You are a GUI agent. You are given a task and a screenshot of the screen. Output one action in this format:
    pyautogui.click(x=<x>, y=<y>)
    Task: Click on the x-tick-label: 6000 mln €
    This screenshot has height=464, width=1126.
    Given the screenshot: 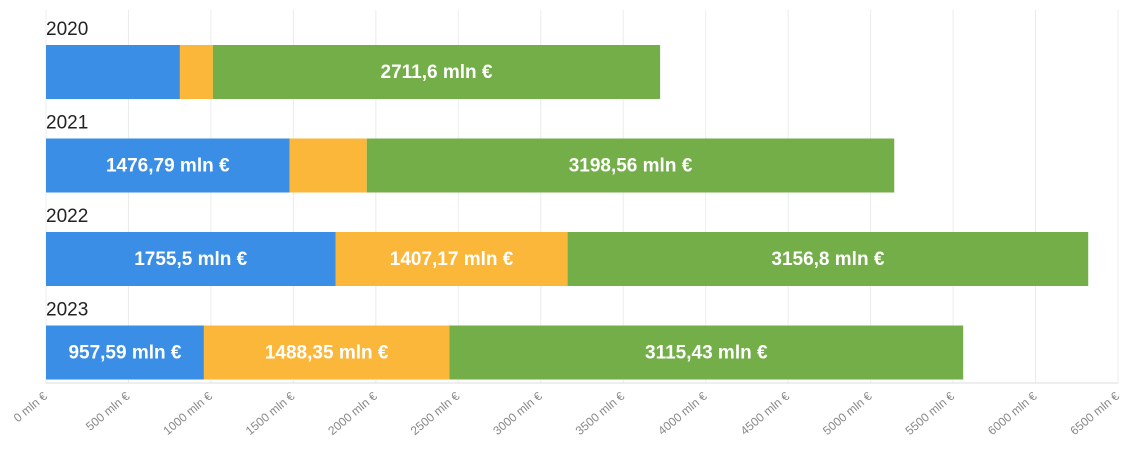 What is the action you would take?
    pyautogui.click(x=1012, y=413)
    